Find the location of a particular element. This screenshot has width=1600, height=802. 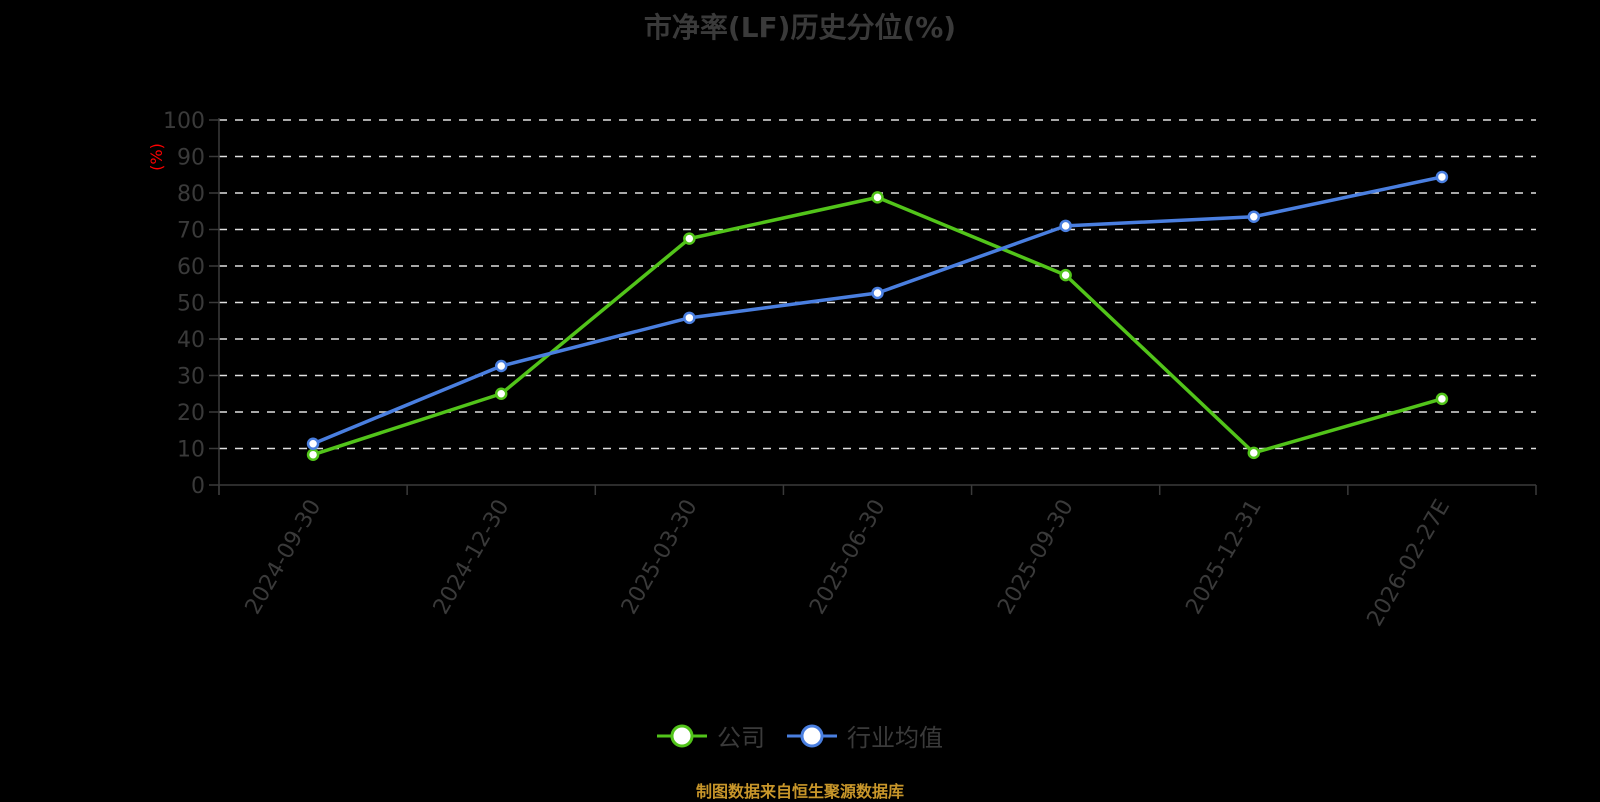

legend: 公司 行业均值 is located at coordinates (800, 735).